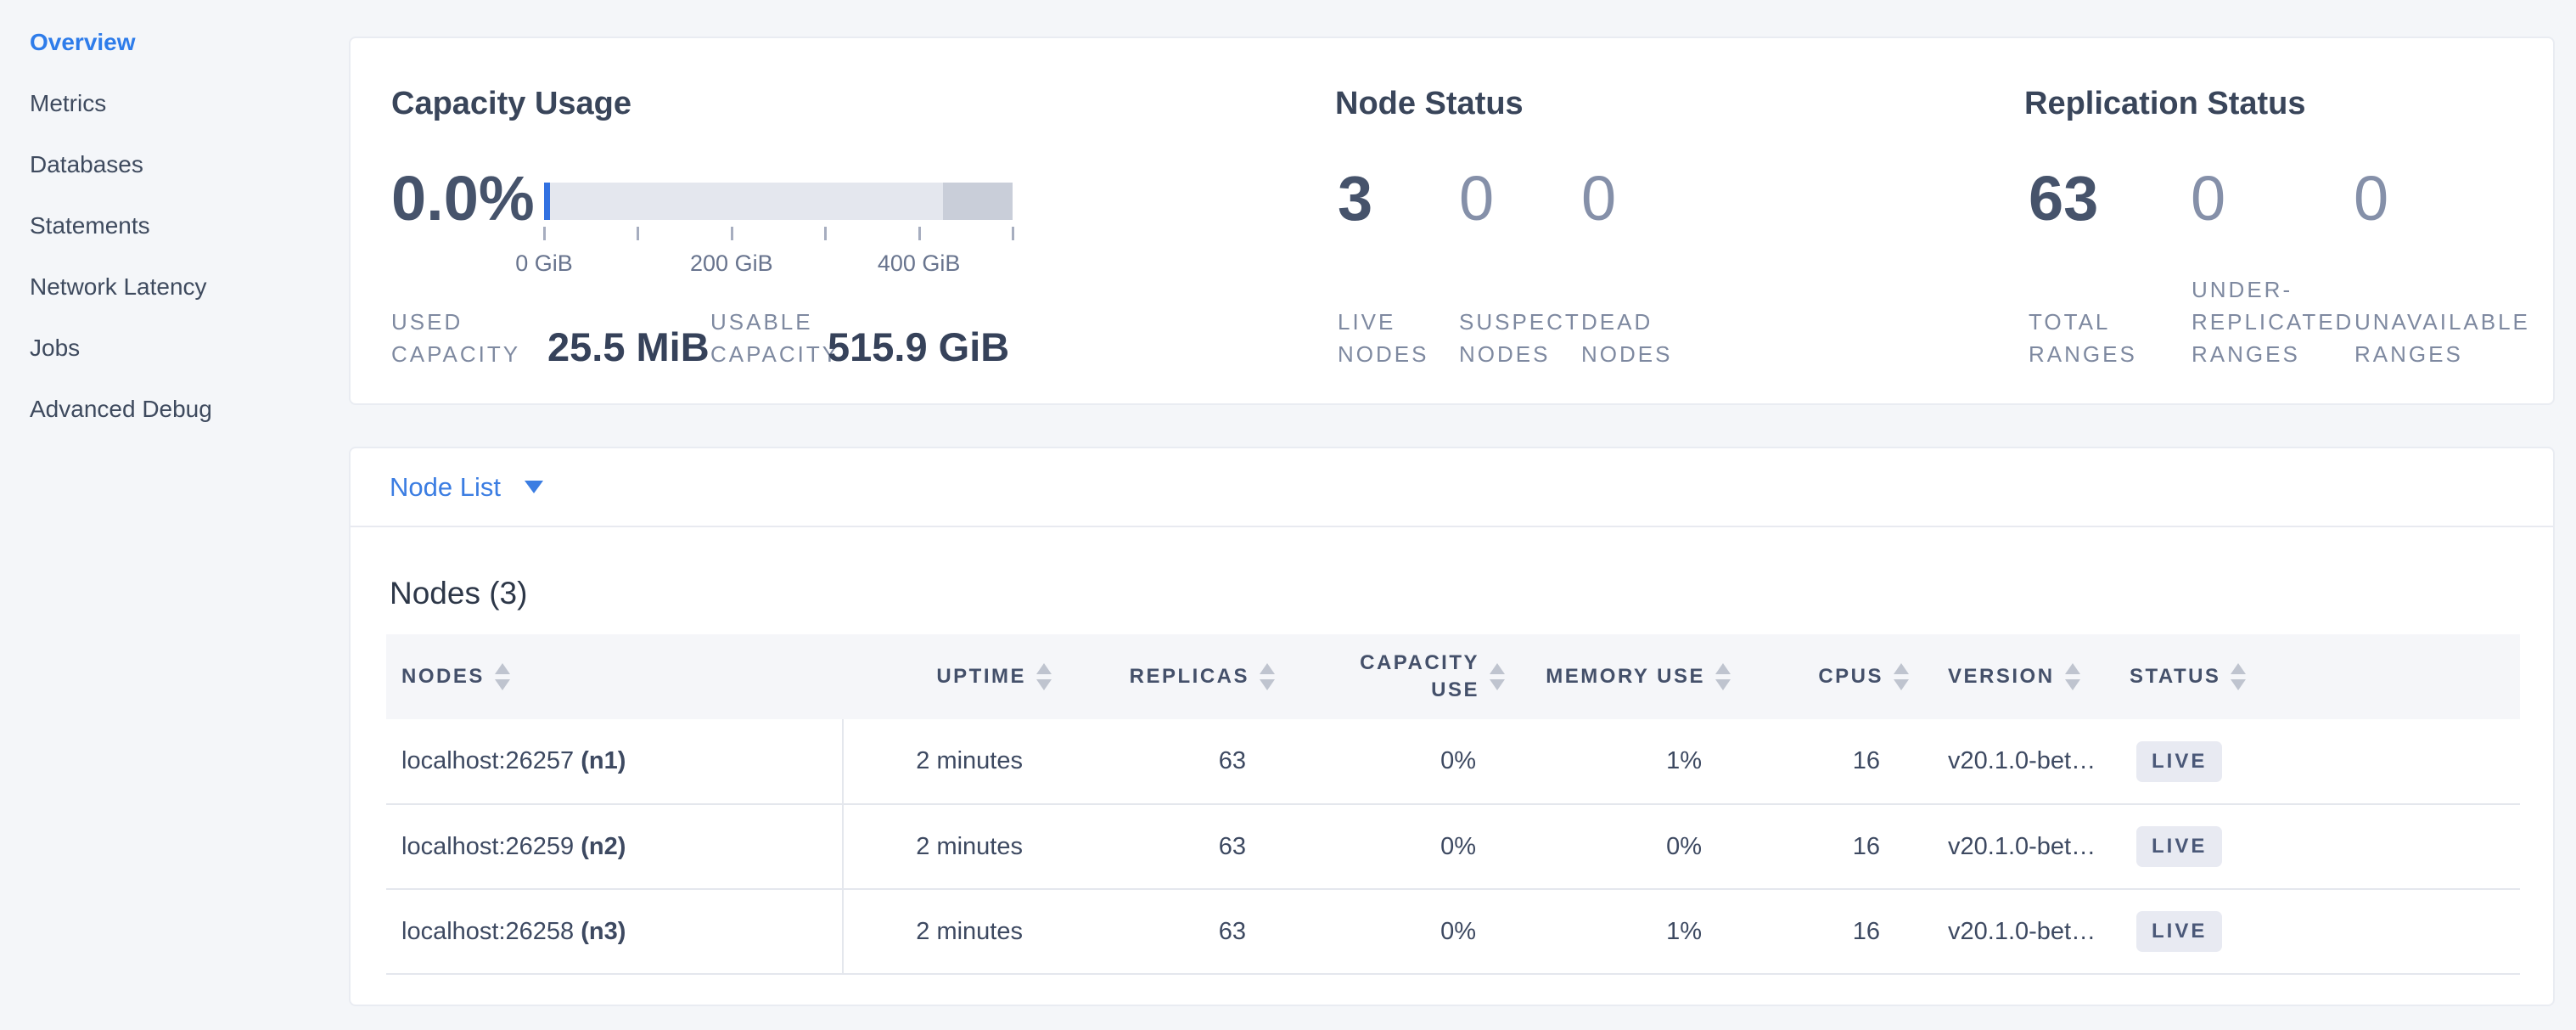 The width and height of the screenshot is (2576, 1030). What do you see at coordinates (2070, 322) in the screenshot?
I see `total-ranges-label-line1: TOTAL` at bounding box center [2070, 322].